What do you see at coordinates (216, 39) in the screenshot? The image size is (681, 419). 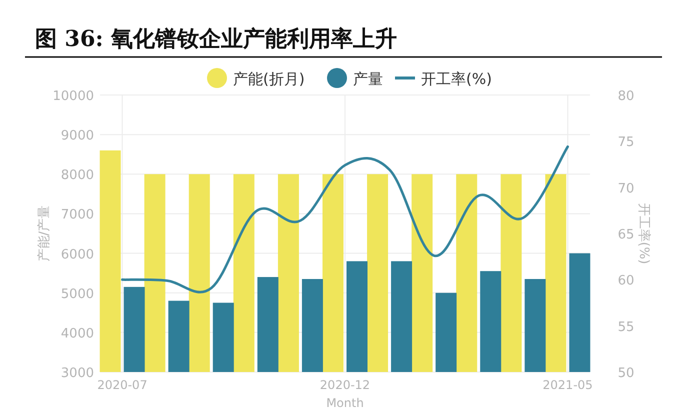 I see `chart-title: 图 36: 氧化镨钕企业产能利用率上升` at bounding box center [216, 39].